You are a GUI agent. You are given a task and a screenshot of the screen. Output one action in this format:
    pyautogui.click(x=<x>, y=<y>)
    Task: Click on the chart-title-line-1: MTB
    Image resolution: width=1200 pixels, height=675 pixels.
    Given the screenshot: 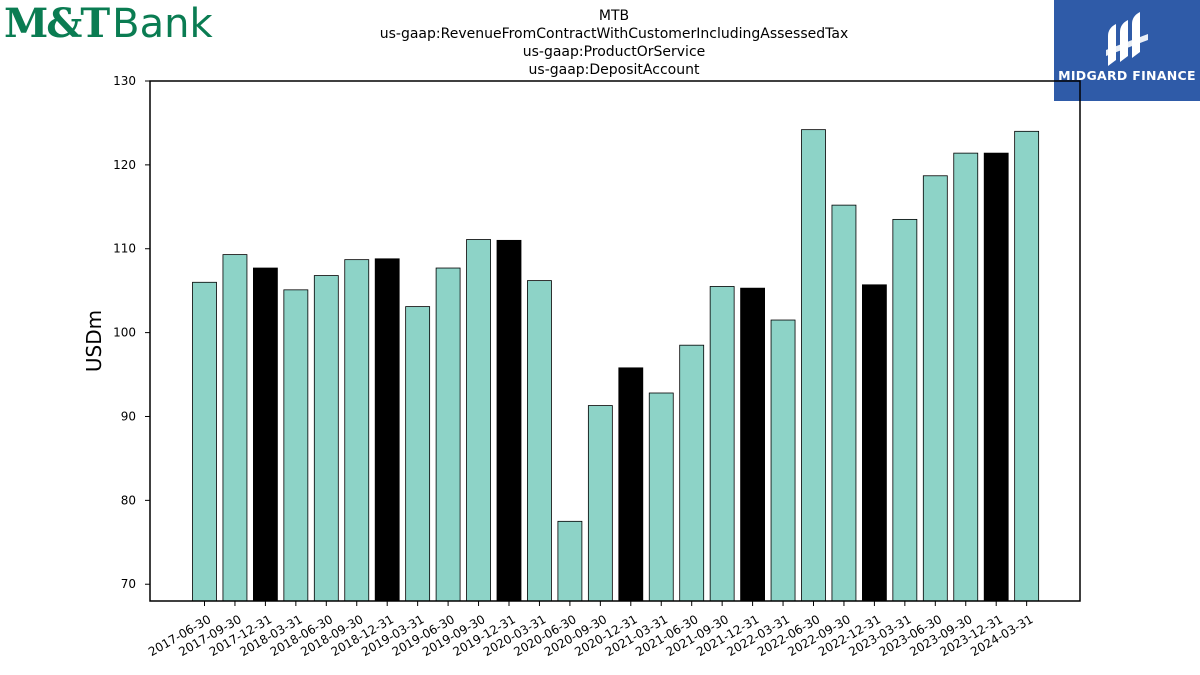 What is the action you would take?
    pyautogui.click(x=614, y=16)
    